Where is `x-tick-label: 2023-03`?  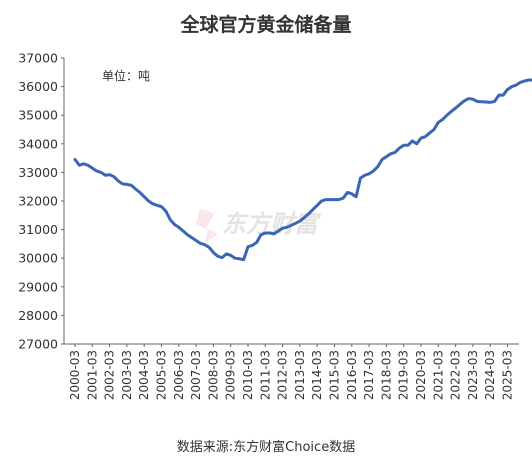
x-tick-label: 2023-03 is located at coordinates (473, 375).